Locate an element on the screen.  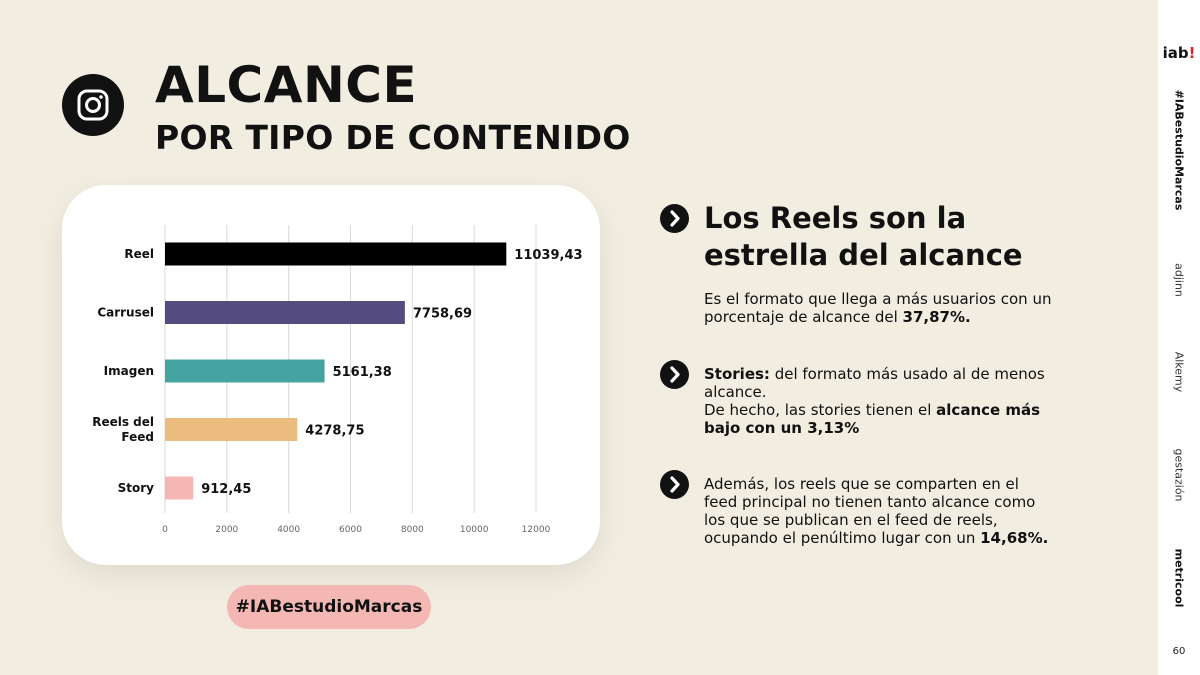
page-number: 60 is located at coordinates (1179, 651).